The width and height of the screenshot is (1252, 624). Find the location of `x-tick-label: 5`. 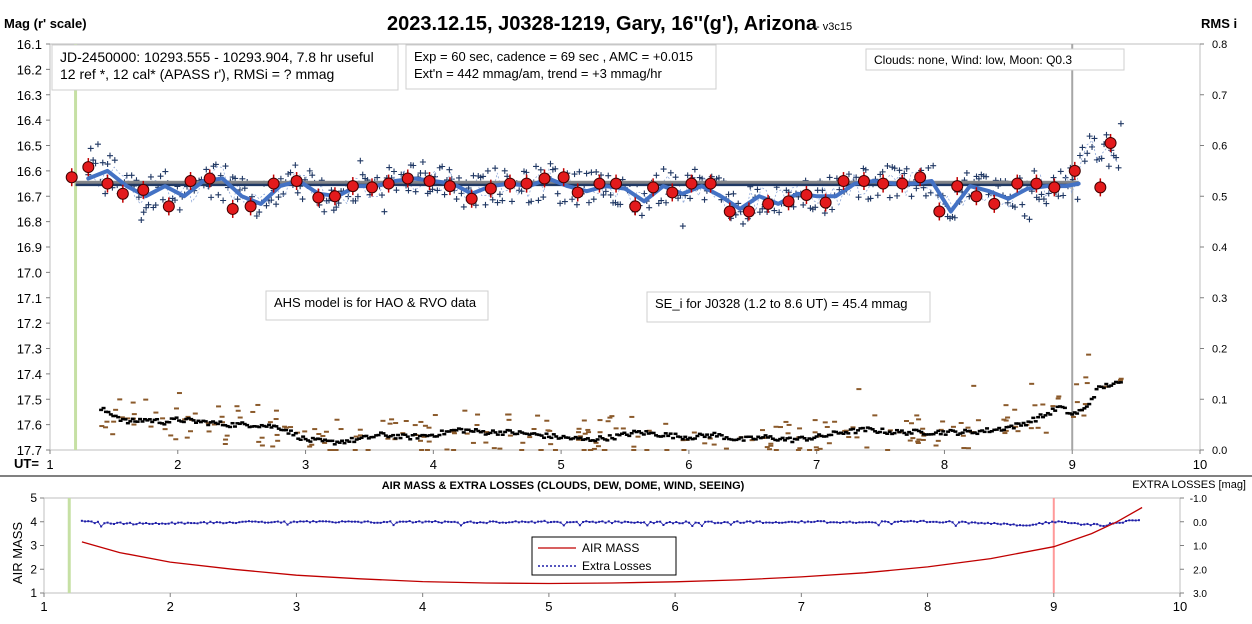

x-tick-label: 5 is located at coordinates (548, 606).